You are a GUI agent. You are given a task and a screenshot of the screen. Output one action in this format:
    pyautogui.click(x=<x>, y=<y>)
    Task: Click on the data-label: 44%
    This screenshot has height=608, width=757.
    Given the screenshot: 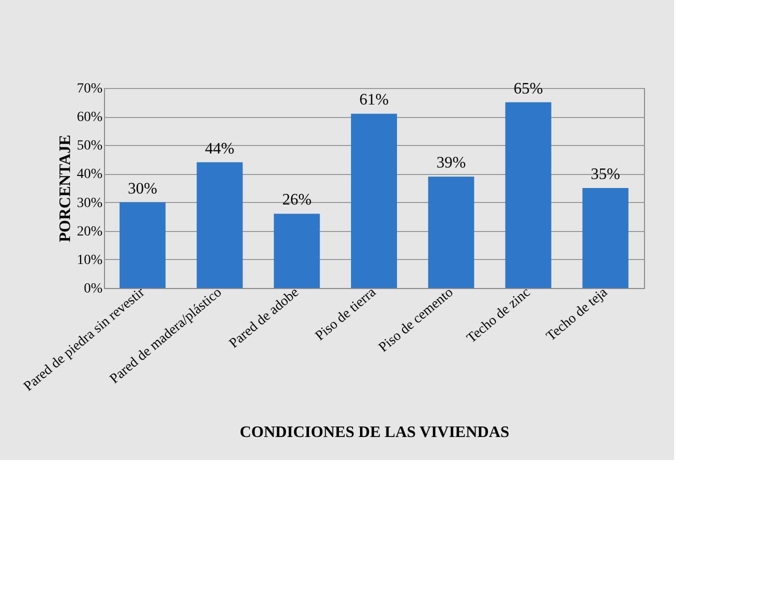 What is the action you would take?
    pyautogui.click(x=219, y=149)
    